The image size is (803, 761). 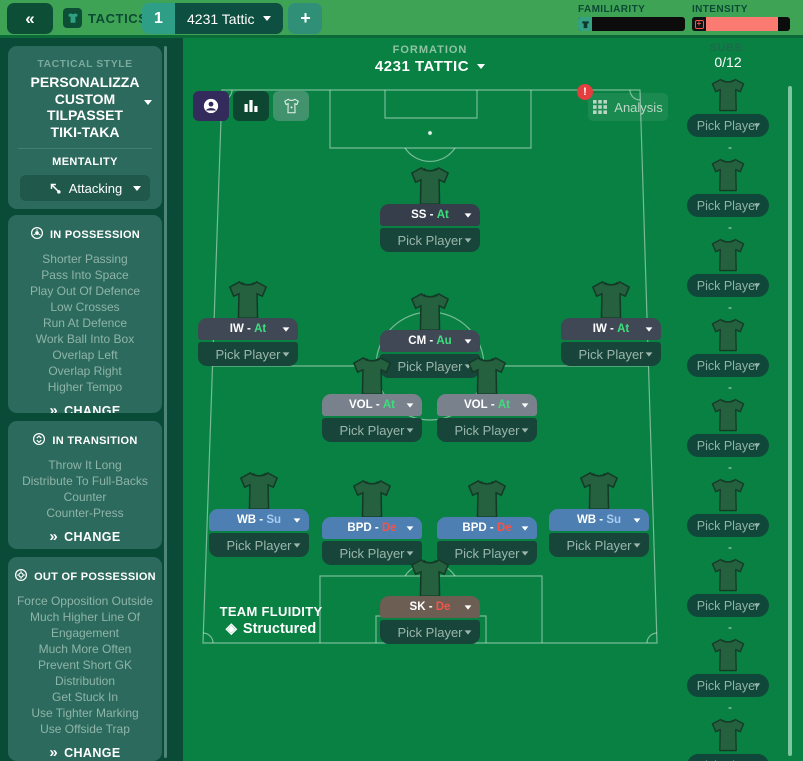 I want to click on add-tactic-button: +, so click(x=305, y=18).